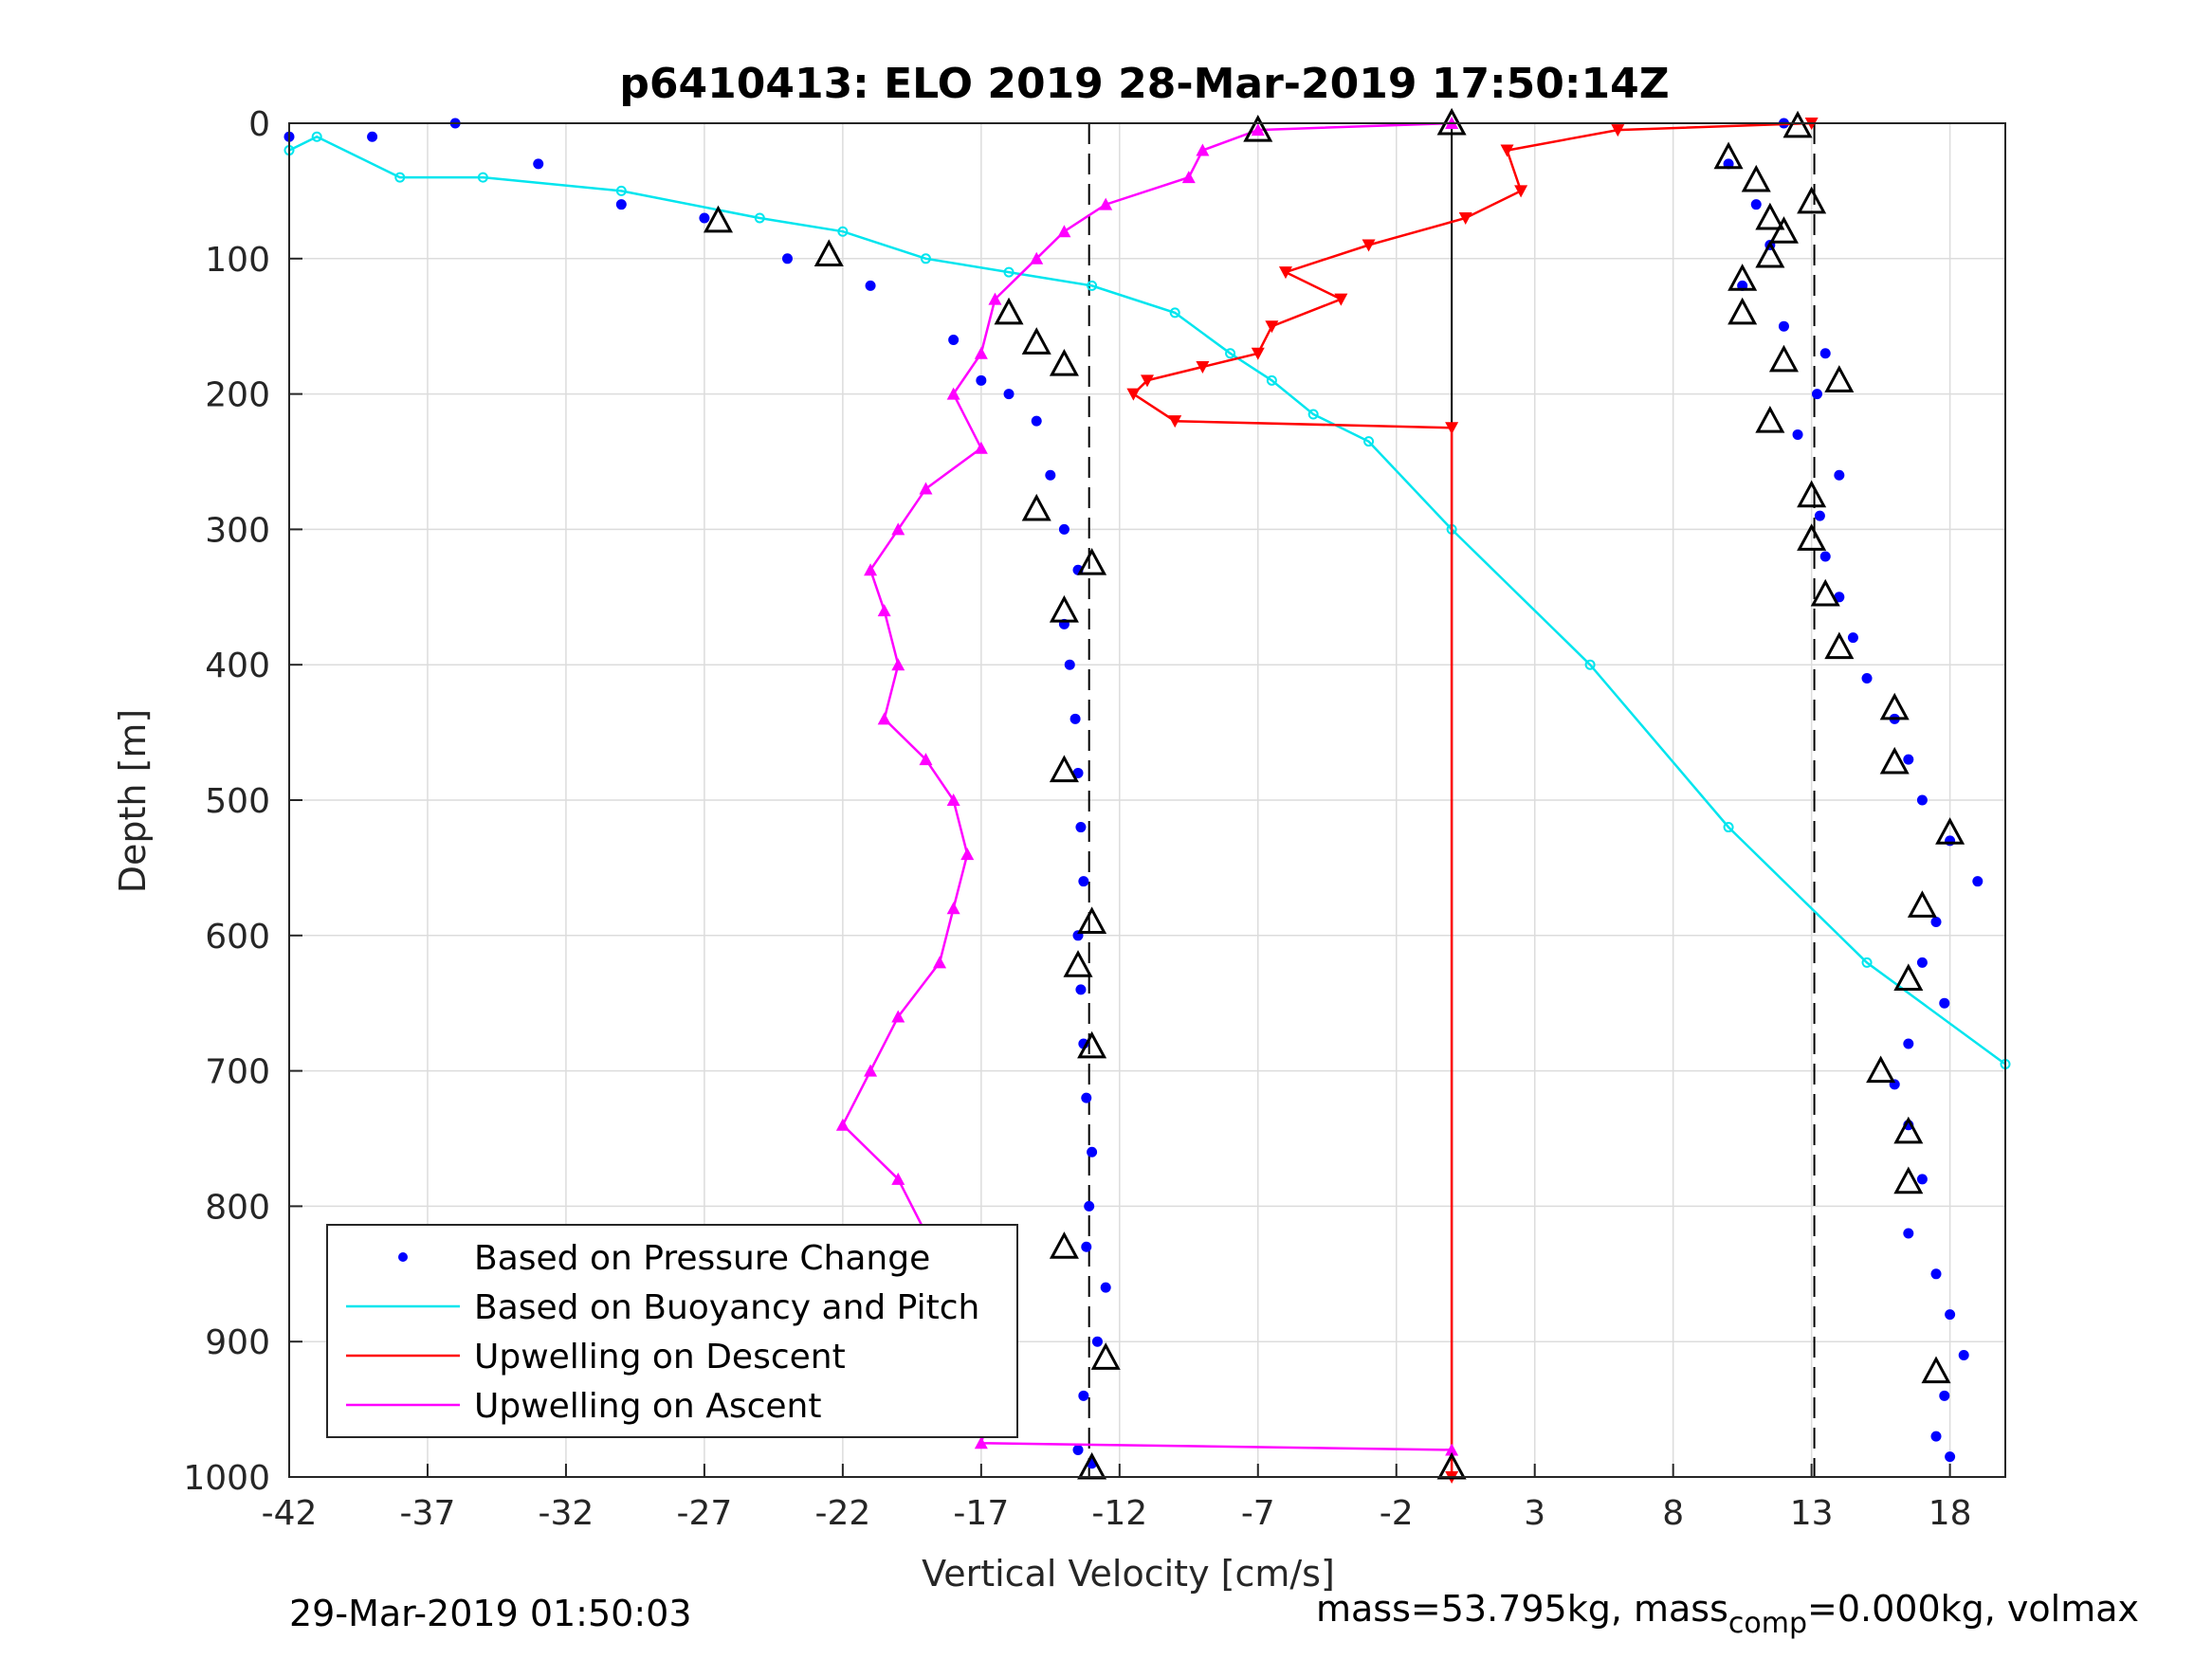 This screenshot has width=2212, height=1659. I want to click on x-tick-label: -27, so click(704, 1513).